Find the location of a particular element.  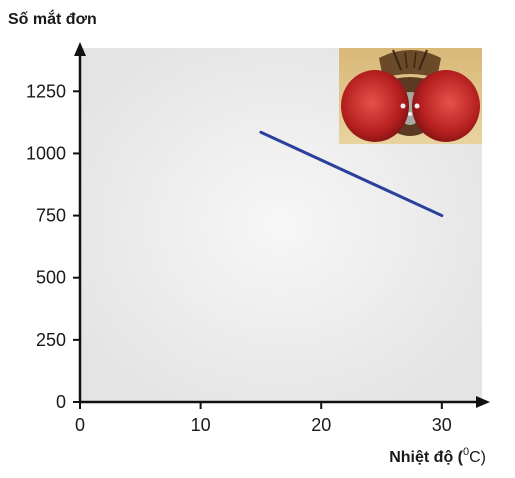

series-layer is located at coordinates (351, 174).